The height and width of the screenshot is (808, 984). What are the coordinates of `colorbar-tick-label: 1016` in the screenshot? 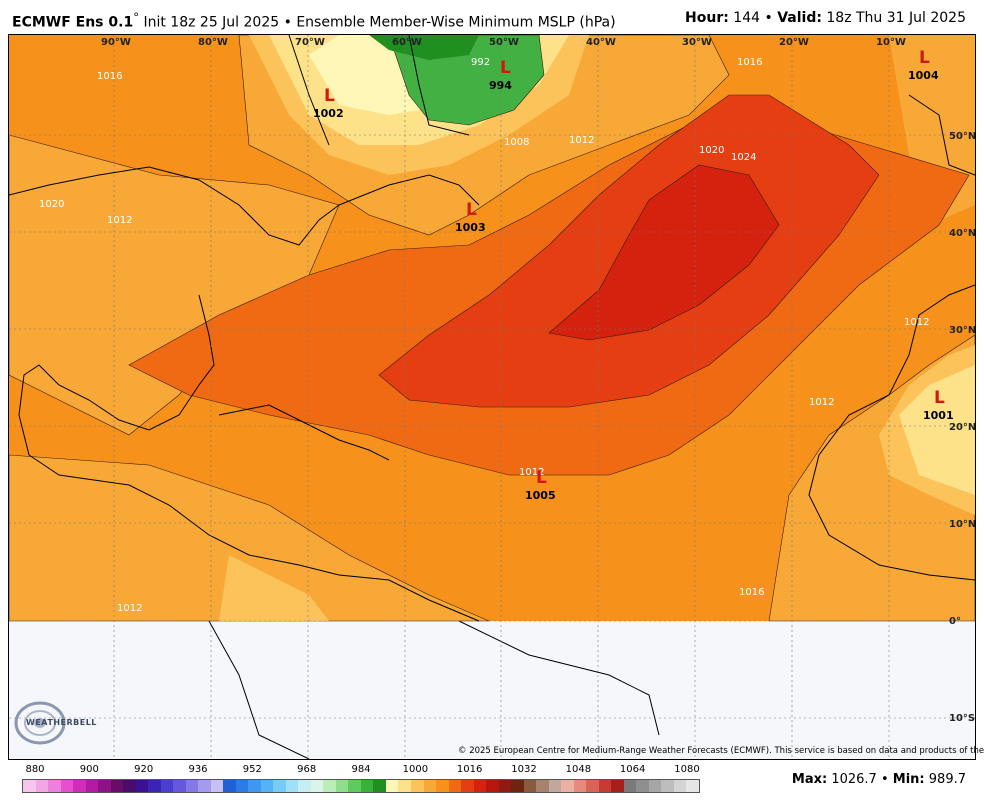 It's located at (469, 769).